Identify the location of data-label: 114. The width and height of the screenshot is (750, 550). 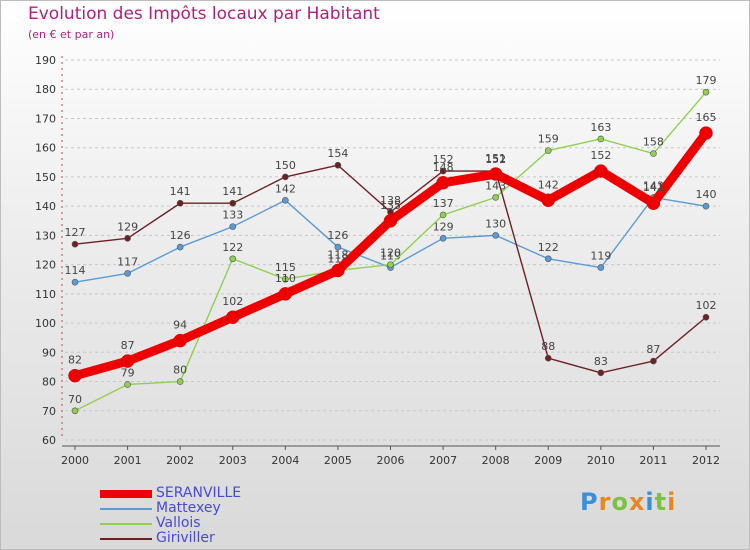
(75, 270).